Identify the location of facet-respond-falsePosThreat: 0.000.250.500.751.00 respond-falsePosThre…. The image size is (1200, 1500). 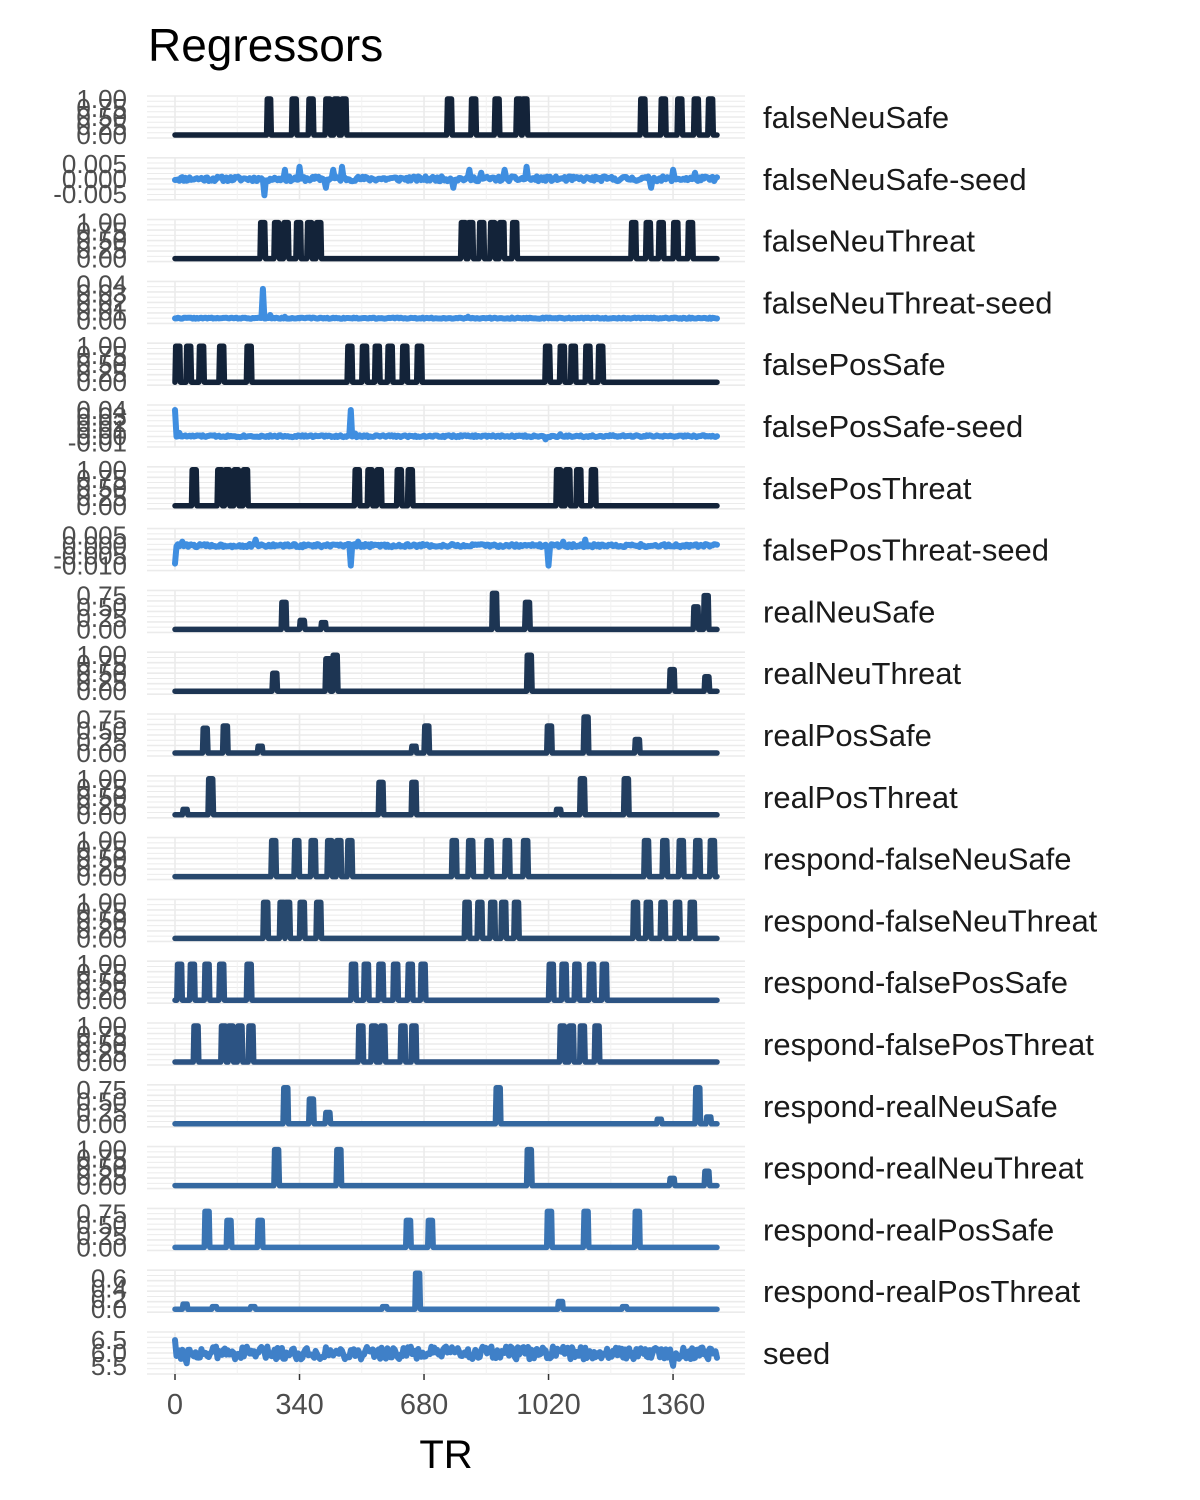
(585, 1044).